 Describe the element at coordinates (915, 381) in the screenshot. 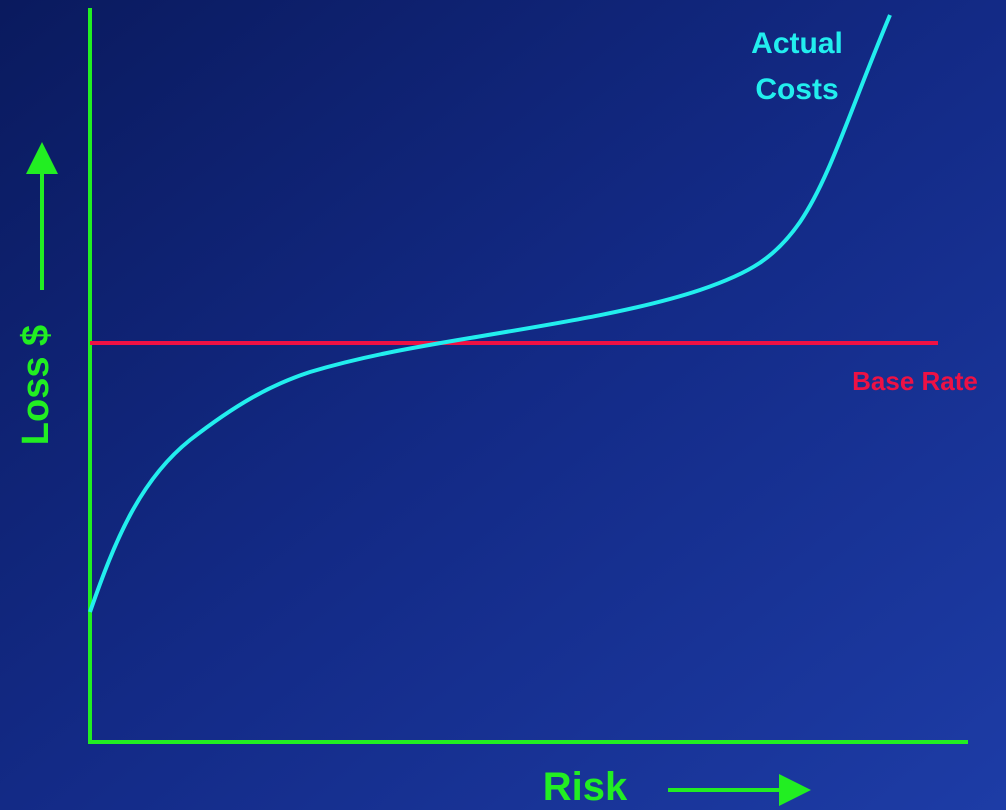

I see `base-rate-label: Base Rate` at that location.